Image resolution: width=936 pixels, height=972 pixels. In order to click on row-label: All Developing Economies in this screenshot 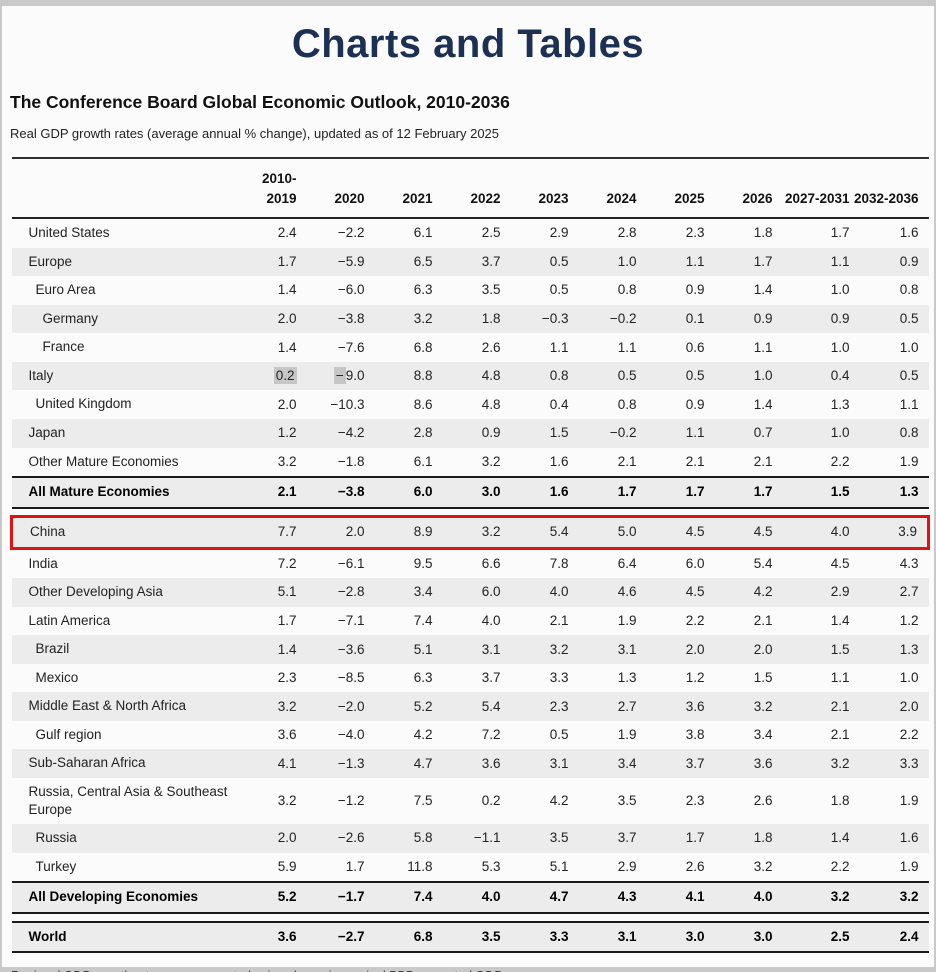, I will do `click(124, 897)`.